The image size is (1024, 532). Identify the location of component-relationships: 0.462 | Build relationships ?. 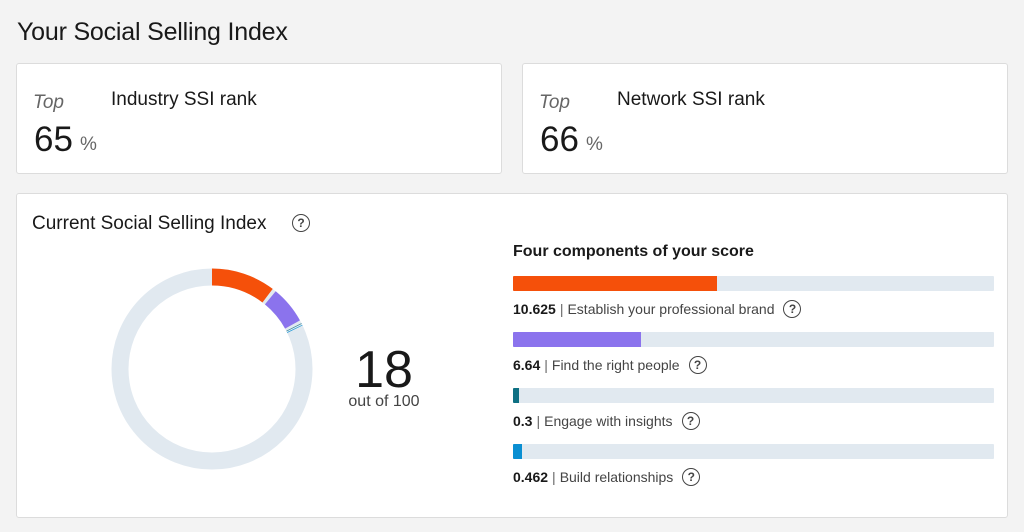
(753, 467).